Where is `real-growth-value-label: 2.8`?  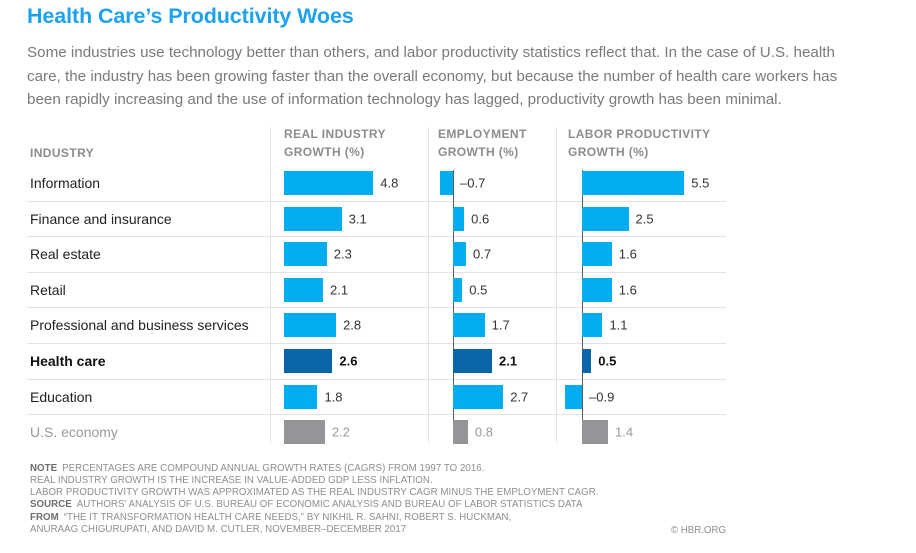 real-growth-value-label: 2.8 is located at coordinates (352, 325).